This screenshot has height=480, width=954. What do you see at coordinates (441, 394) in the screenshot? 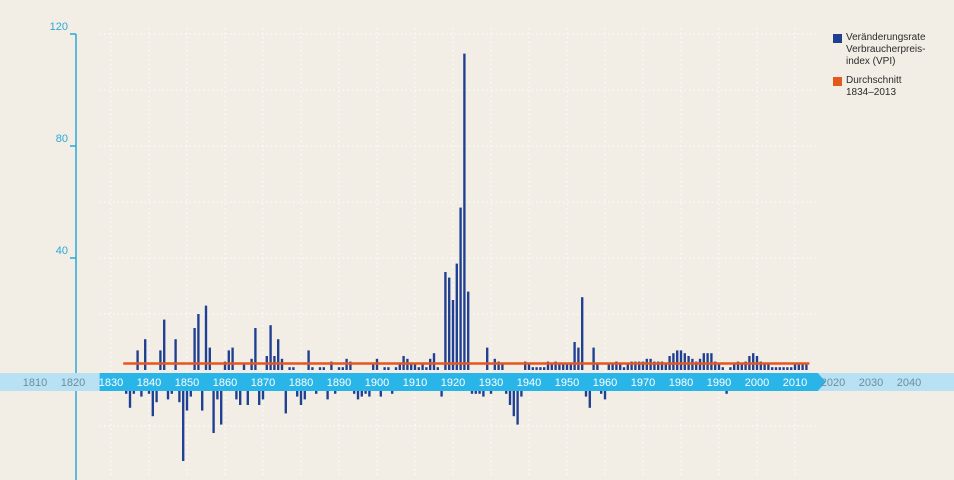
I see `bar-1917` at bounding box center [441, 394].